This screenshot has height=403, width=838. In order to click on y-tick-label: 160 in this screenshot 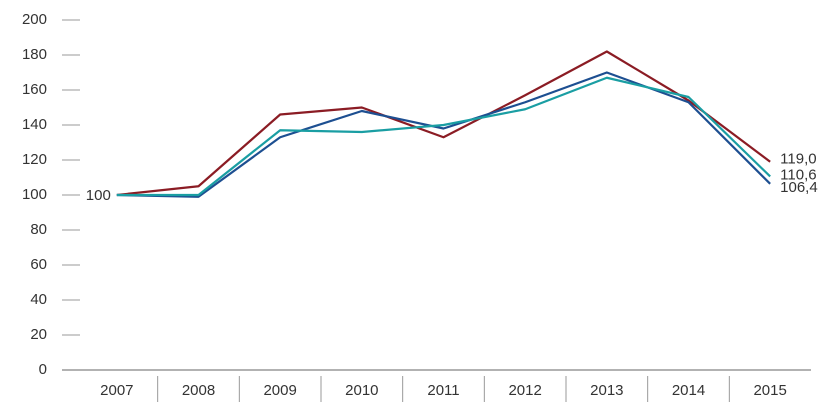, I will do `click(34, 89)`.